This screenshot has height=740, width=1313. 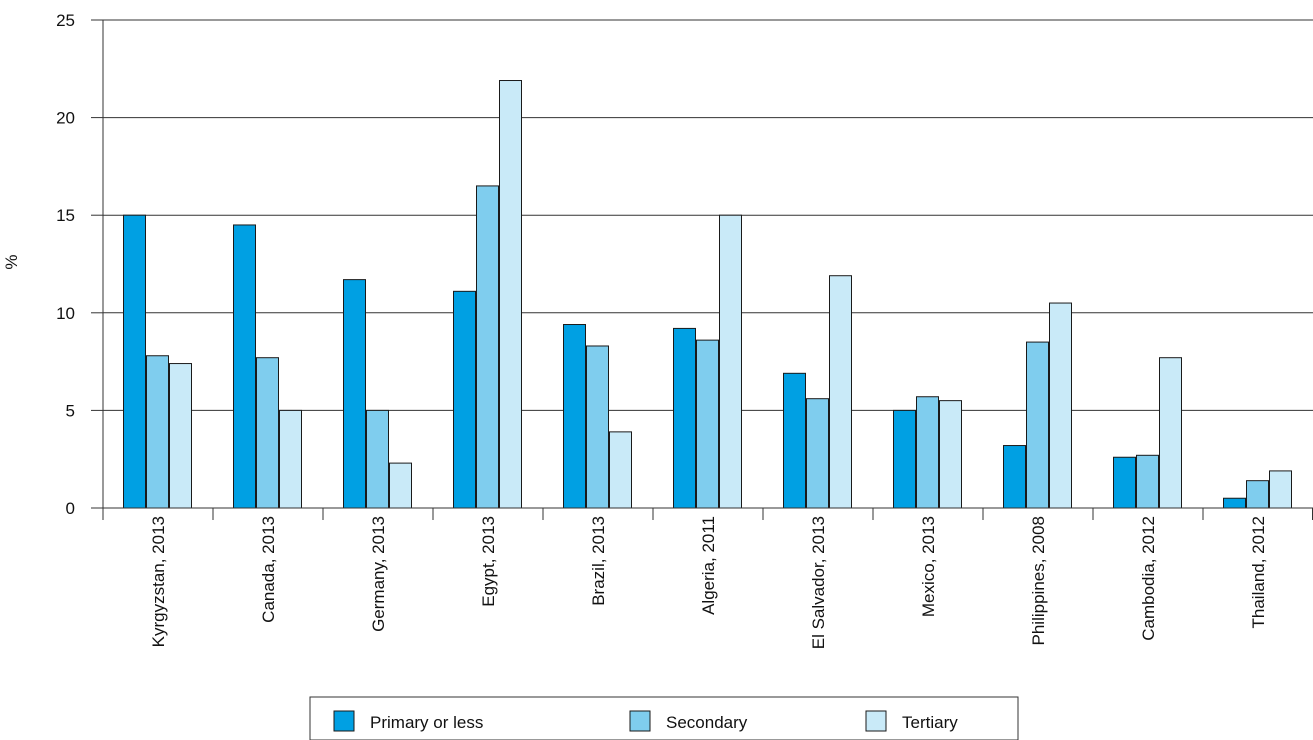 What do you see at coordinates (65, 264) in the screenshot?
I see `y-tick-labels: 0 5 10 15 20 25` at bounding box center [65, 264].